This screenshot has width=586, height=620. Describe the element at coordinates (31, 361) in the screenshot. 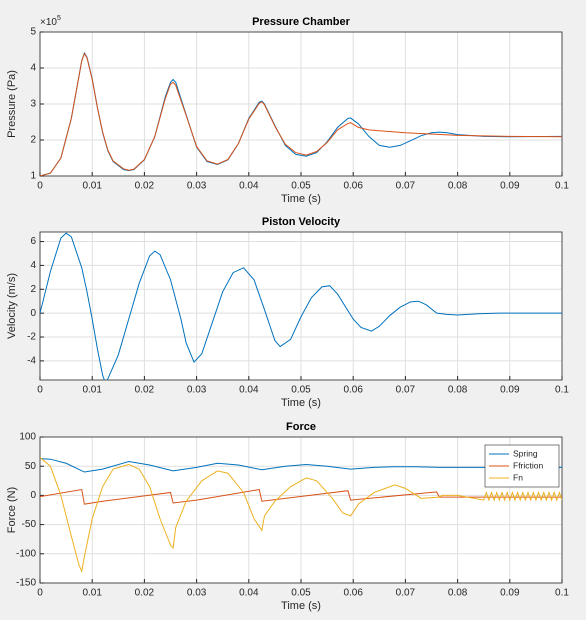

I see `y-tick-label: -4` at that location.